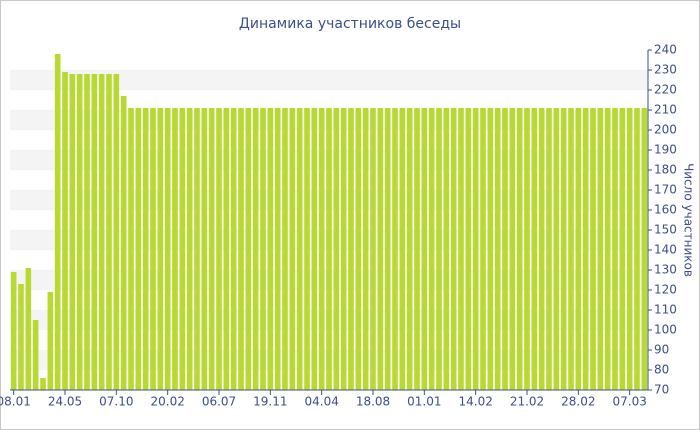 The width and height of the screenshot is (700, 430). I want to click on y-tick-label: 180, so click(665, 170).